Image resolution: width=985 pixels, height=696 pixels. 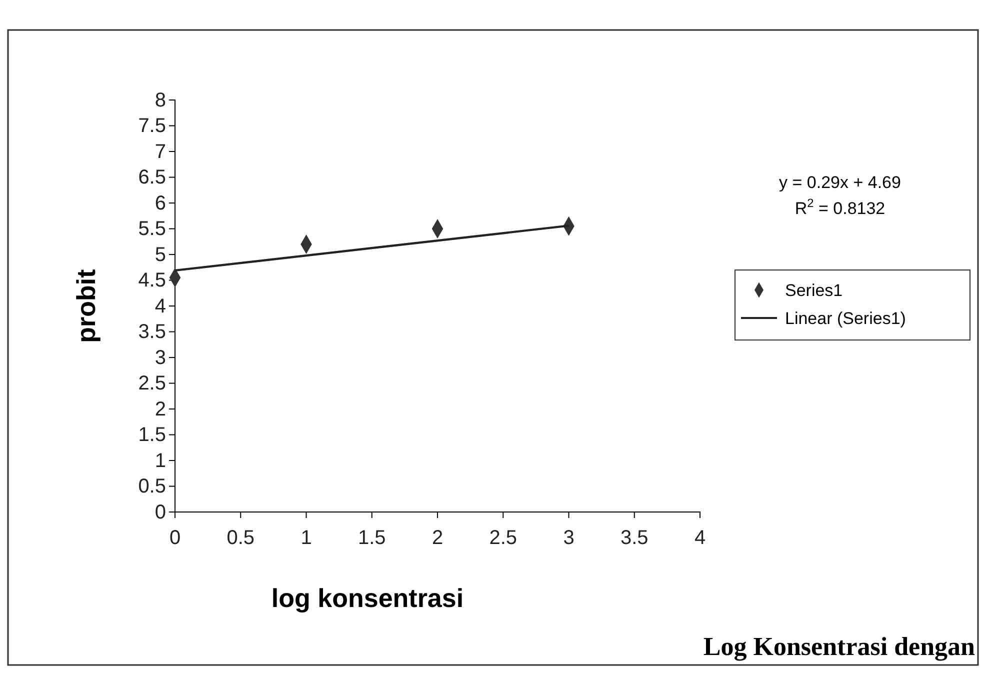 I want to click on y-tick-label: 0.5, so click(x=152, y=487).